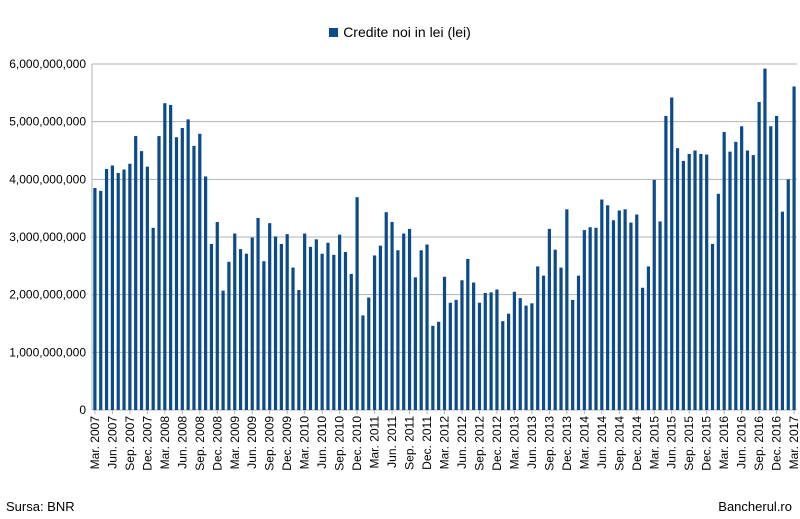  What do you see at coordinates (672, 442) in the screenshot?
I see `x-tick-label: Jun. 2015` at bounding box center [672, 442].